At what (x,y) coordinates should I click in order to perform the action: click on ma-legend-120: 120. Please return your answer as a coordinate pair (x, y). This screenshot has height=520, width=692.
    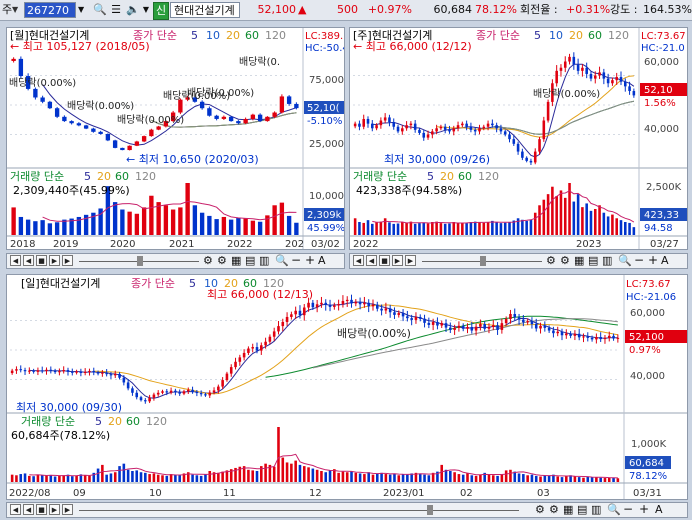
    Looking at the image, I should click on (618, 35).